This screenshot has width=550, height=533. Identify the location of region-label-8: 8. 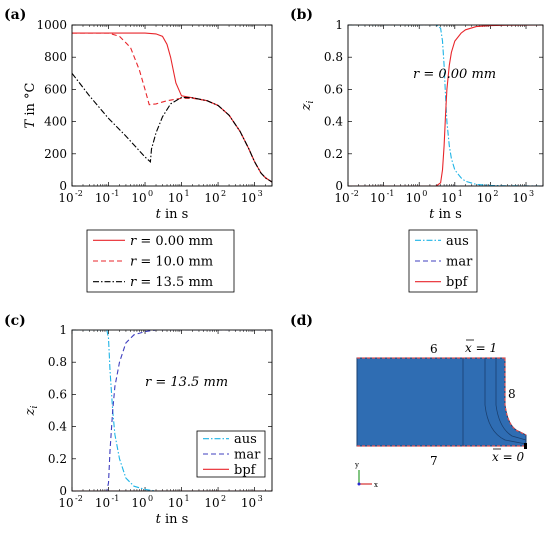
(512, 394).